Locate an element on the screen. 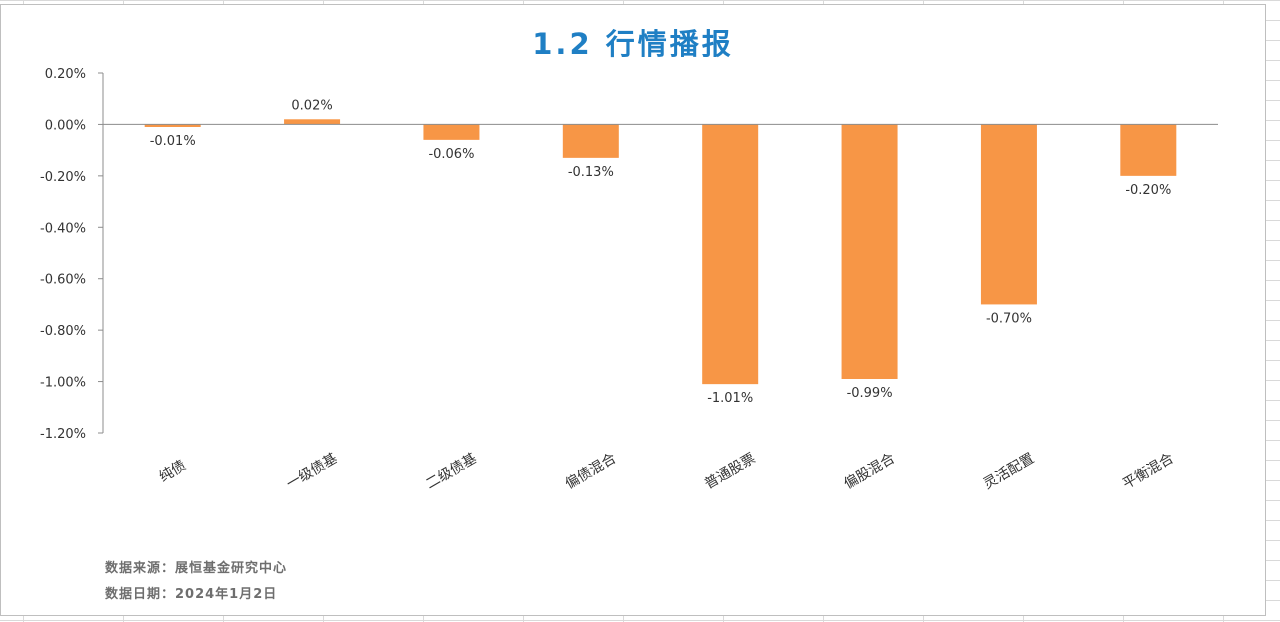  data-label: -0.20% is located at coordinates (1148, 190).